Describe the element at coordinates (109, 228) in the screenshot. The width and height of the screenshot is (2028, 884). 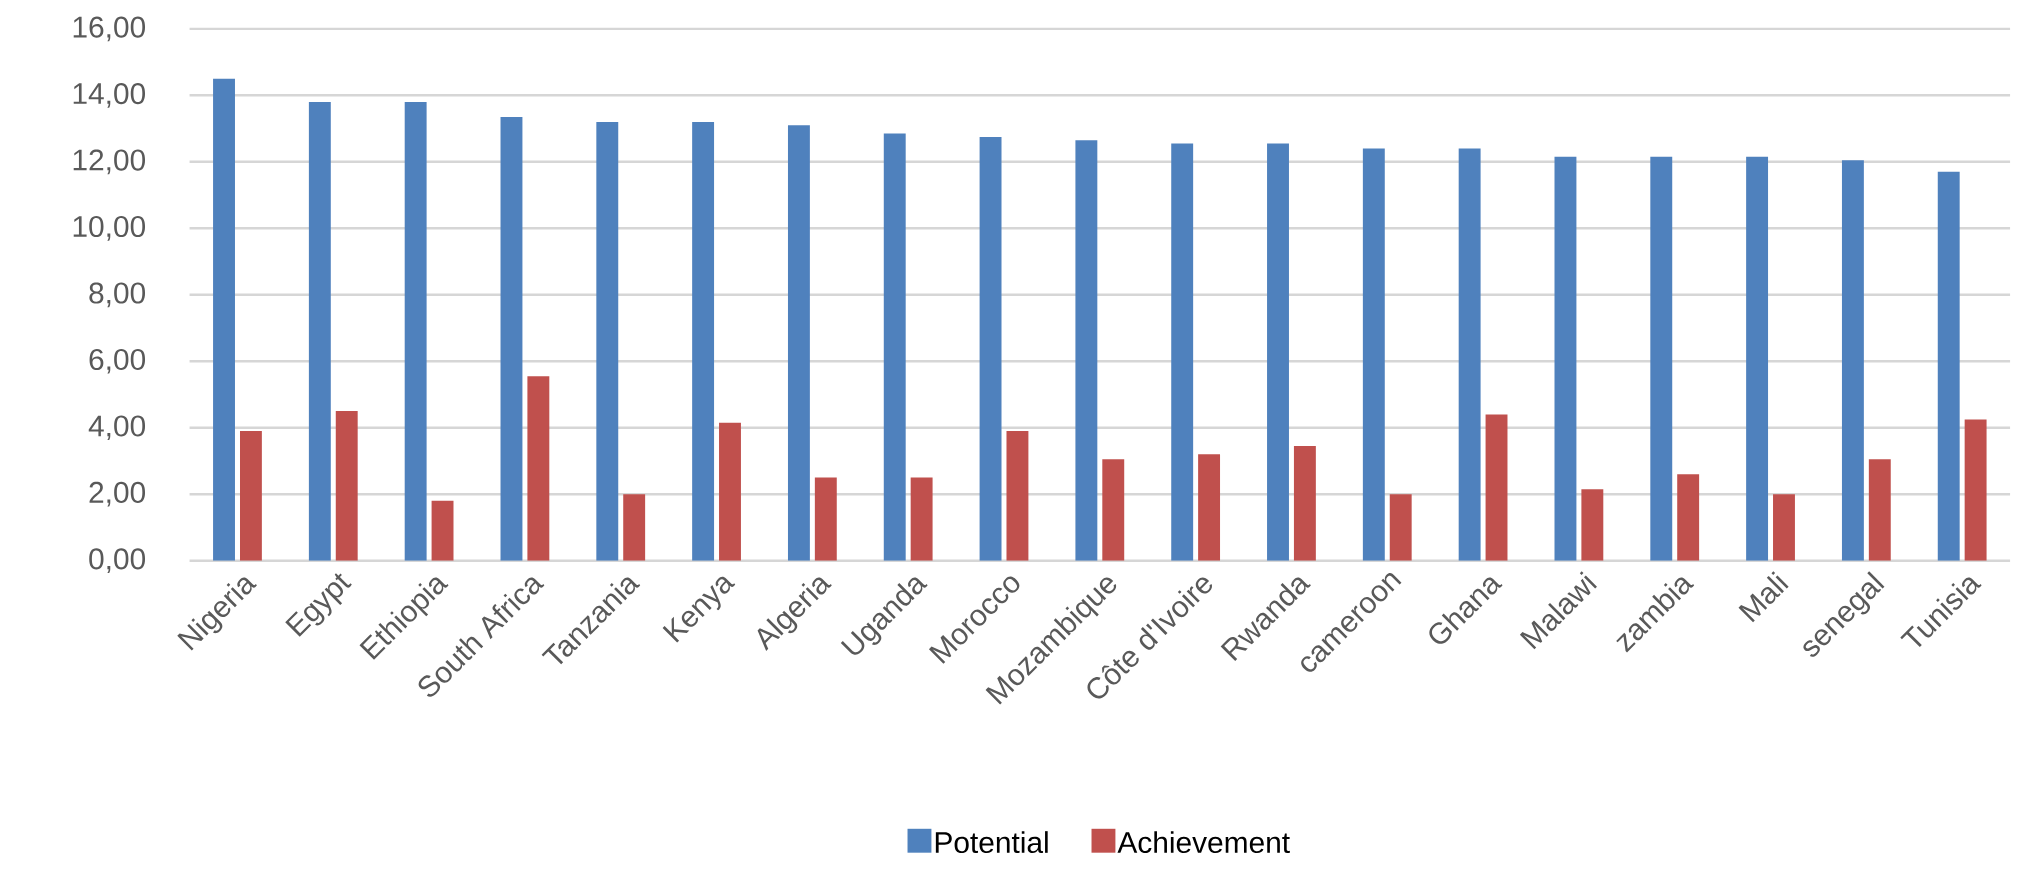
I see `y-tick-label: 10,00` at that location.